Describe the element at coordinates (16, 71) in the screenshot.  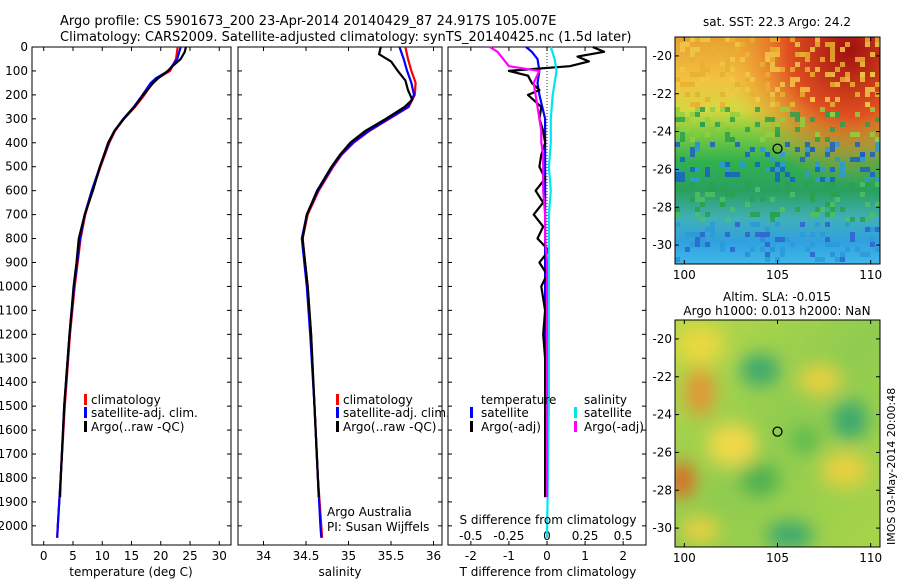
I see `depth-tick-label: 100` at that location.